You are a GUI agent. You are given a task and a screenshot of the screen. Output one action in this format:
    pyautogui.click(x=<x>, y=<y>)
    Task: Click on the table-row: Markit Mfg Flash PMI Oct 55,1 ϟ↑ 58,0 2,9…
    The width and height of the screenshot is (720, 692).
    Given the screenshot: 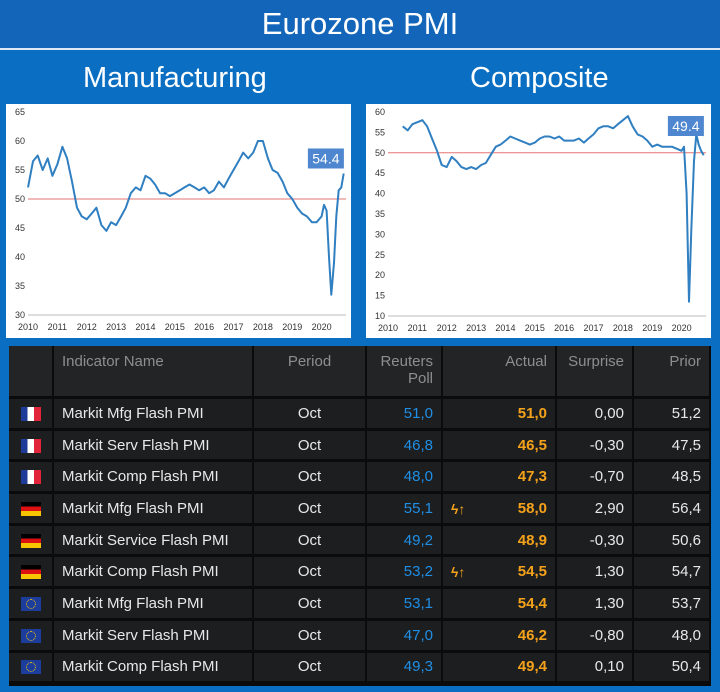 What is the action you would take?
    pyautogui.click(x=360, y=510)
    